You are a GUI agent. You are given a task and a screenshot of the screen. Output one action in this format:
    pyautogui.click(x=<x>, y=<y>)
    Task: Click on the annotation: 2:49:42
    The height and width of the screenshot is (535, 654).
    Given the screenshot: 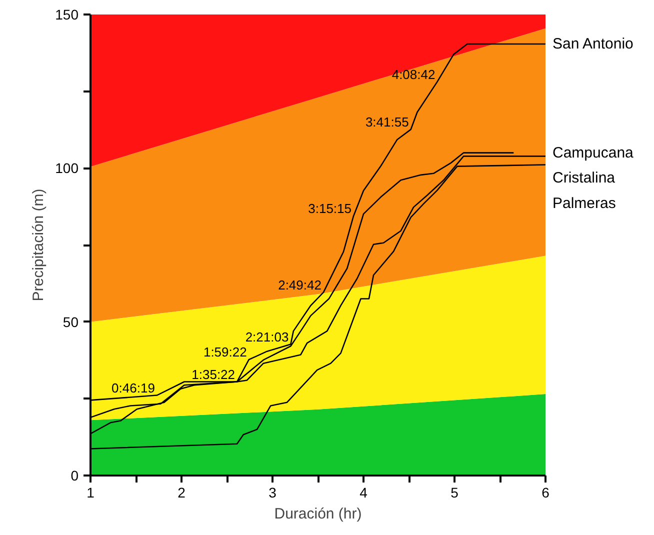 What is the action you would take?
    pyautogui.click(x=300, y=284)
    